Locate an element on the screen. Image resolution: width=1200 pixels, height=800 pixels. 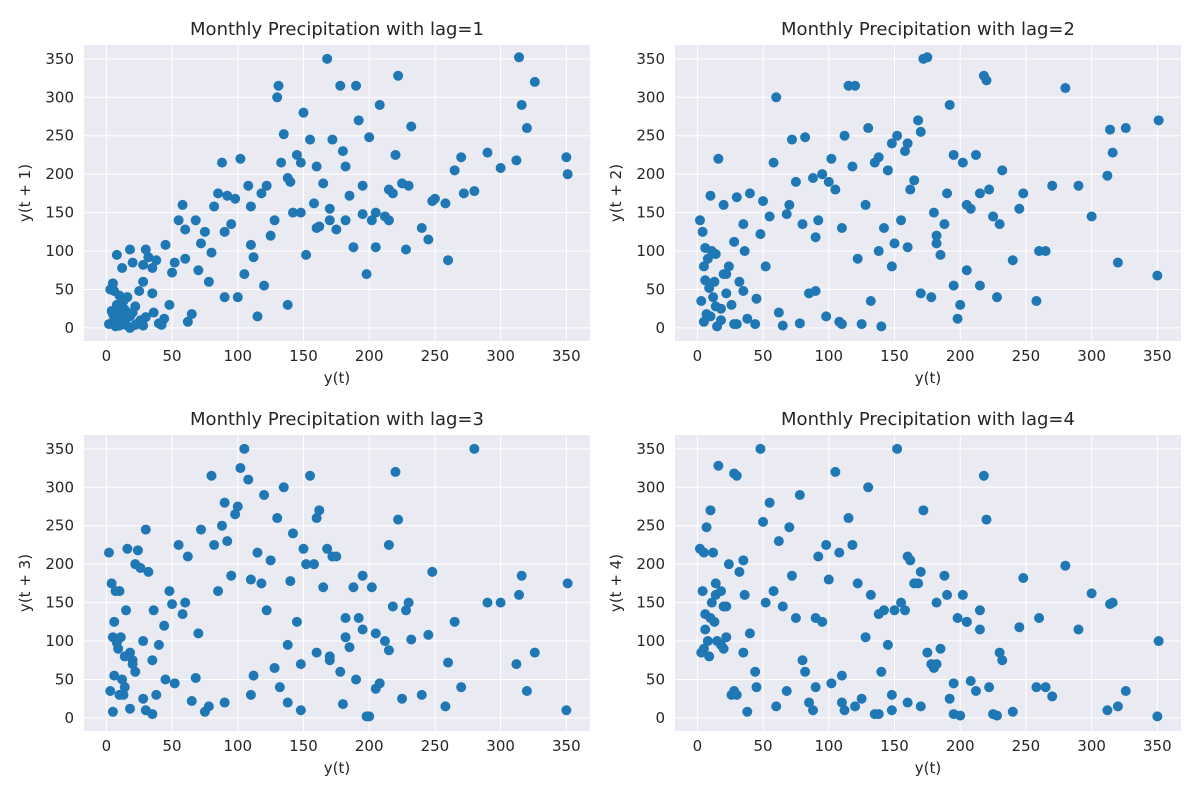
y-tick-label: 50 is located at coordinates (64, 289).